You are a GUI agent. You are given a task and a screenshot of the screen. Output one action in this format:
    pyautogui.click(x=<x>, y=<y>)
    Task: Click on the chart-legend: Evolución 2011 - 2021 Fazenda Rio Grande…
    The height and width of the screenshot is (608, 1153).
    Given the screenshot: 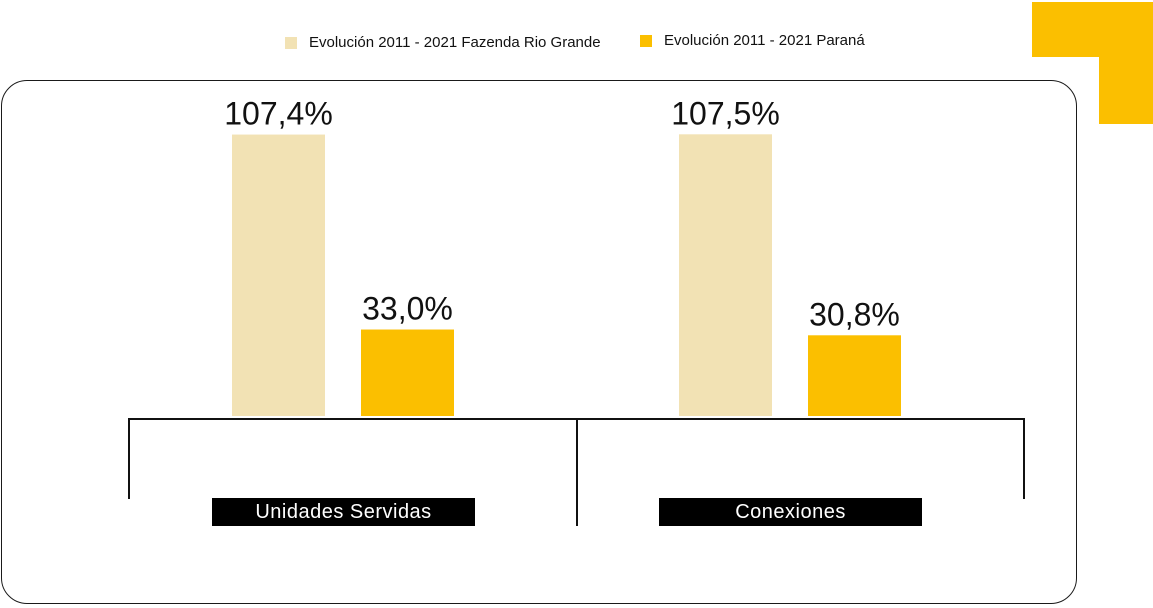 What is the action you would take?
    pyautogui.click(x=576, y=45)
    